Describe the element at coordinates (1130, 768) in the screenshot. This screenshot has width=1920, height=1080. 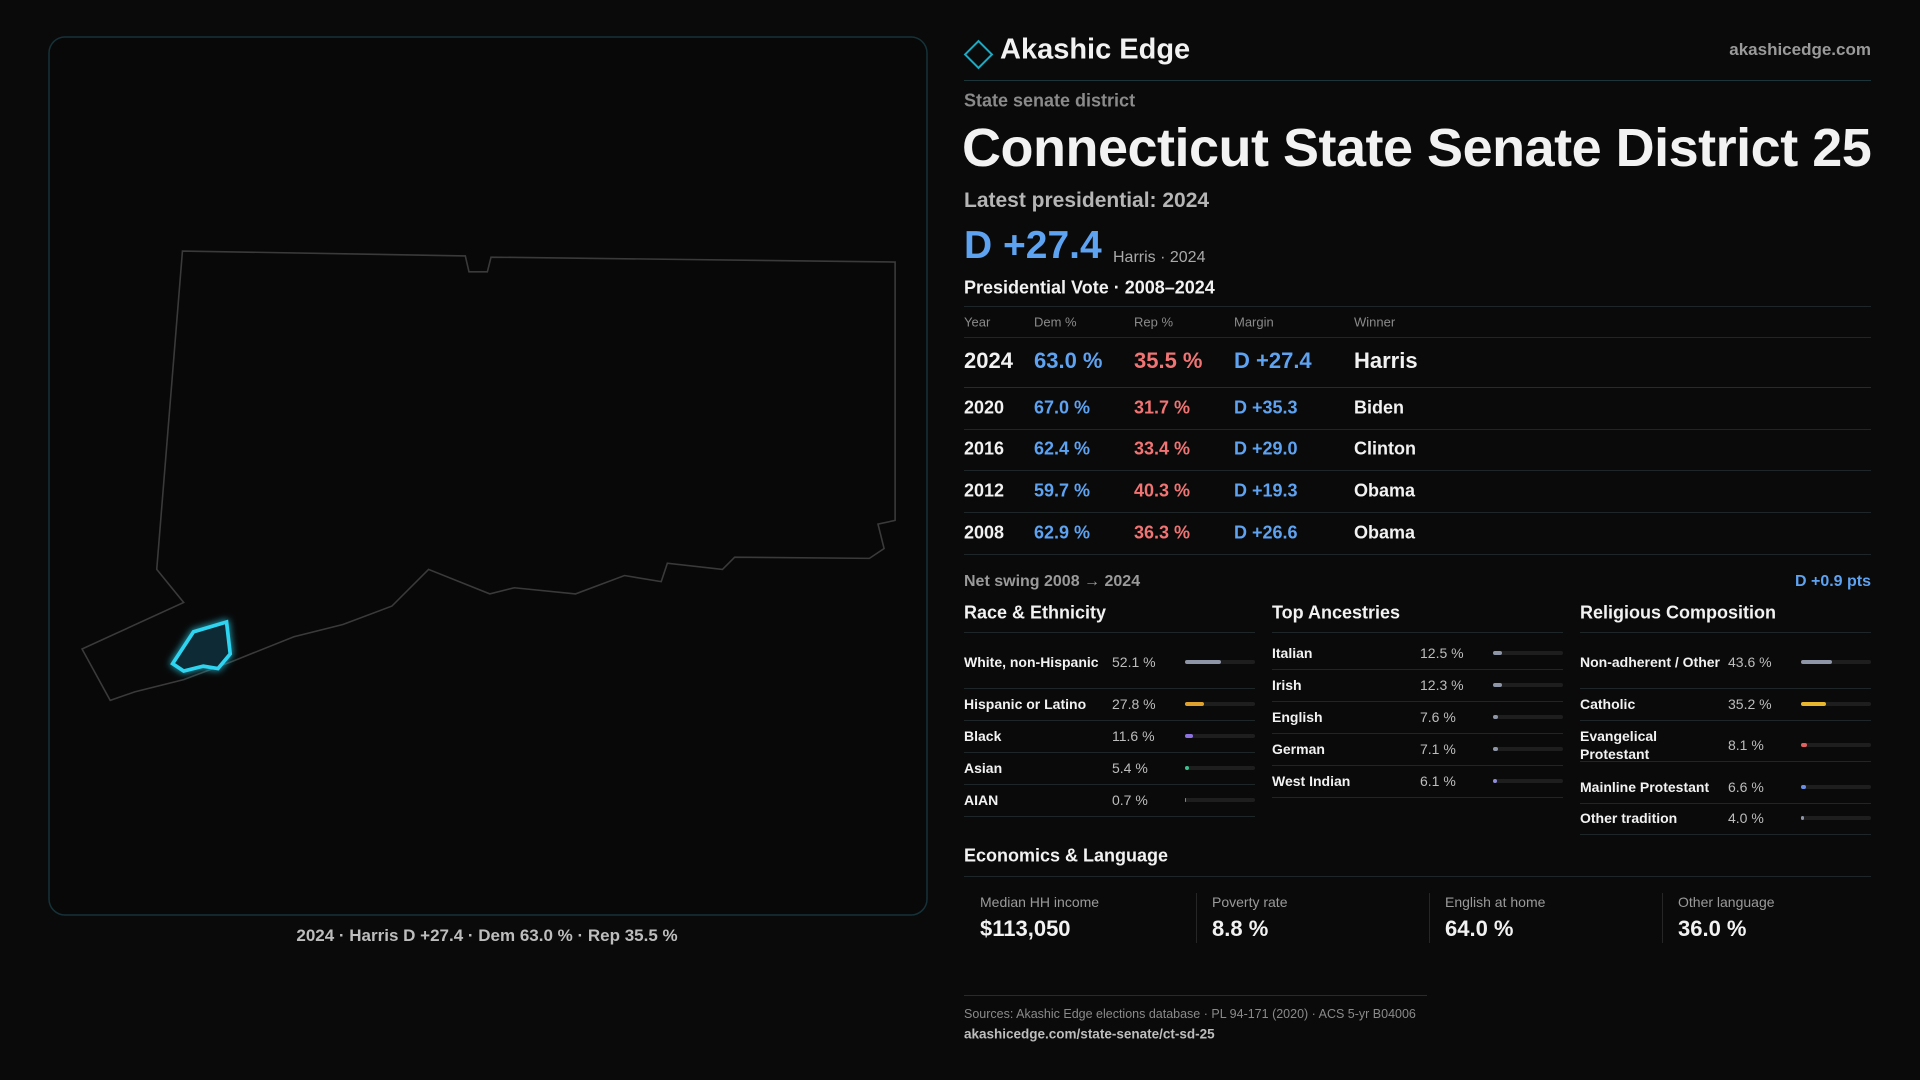
I see `row-value: 5.4 %` at that location.